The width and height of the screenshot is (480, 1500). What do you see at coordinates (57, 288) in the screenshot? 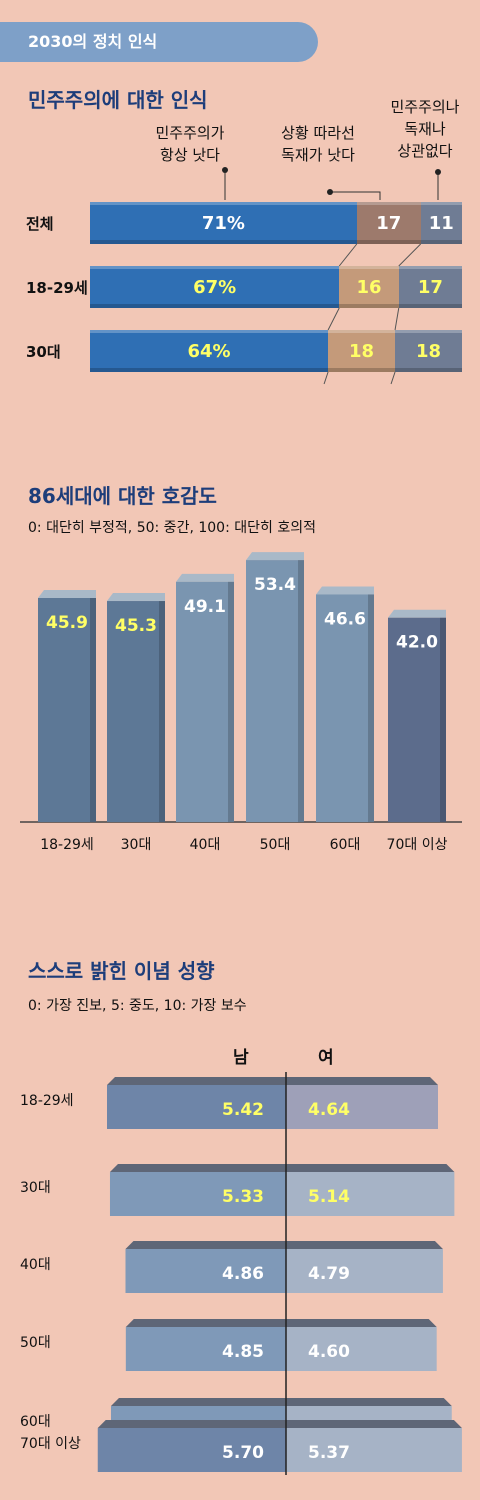
I see `section1-row-label: 18-29세` at bounding box center [57, 288].